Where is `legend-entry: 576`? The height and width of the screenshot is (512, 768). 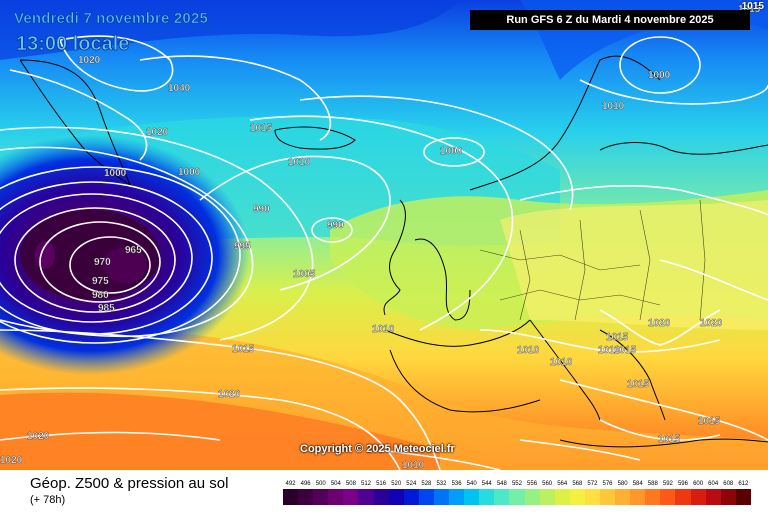 legend-entry: 576 is located at coordinates (607, 493).